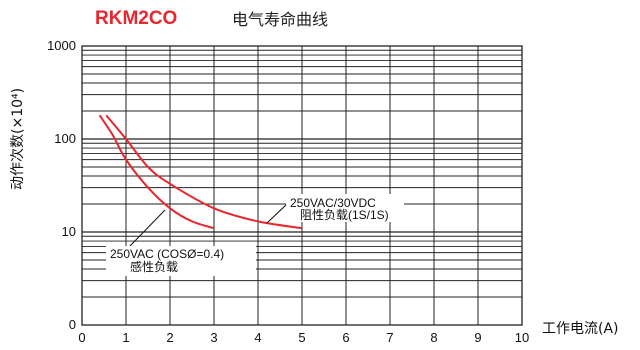  What do you see at coordinates (69, 231) in the screenshot?
I see `y-tick-label: 10` at bounding box center [69, 231].